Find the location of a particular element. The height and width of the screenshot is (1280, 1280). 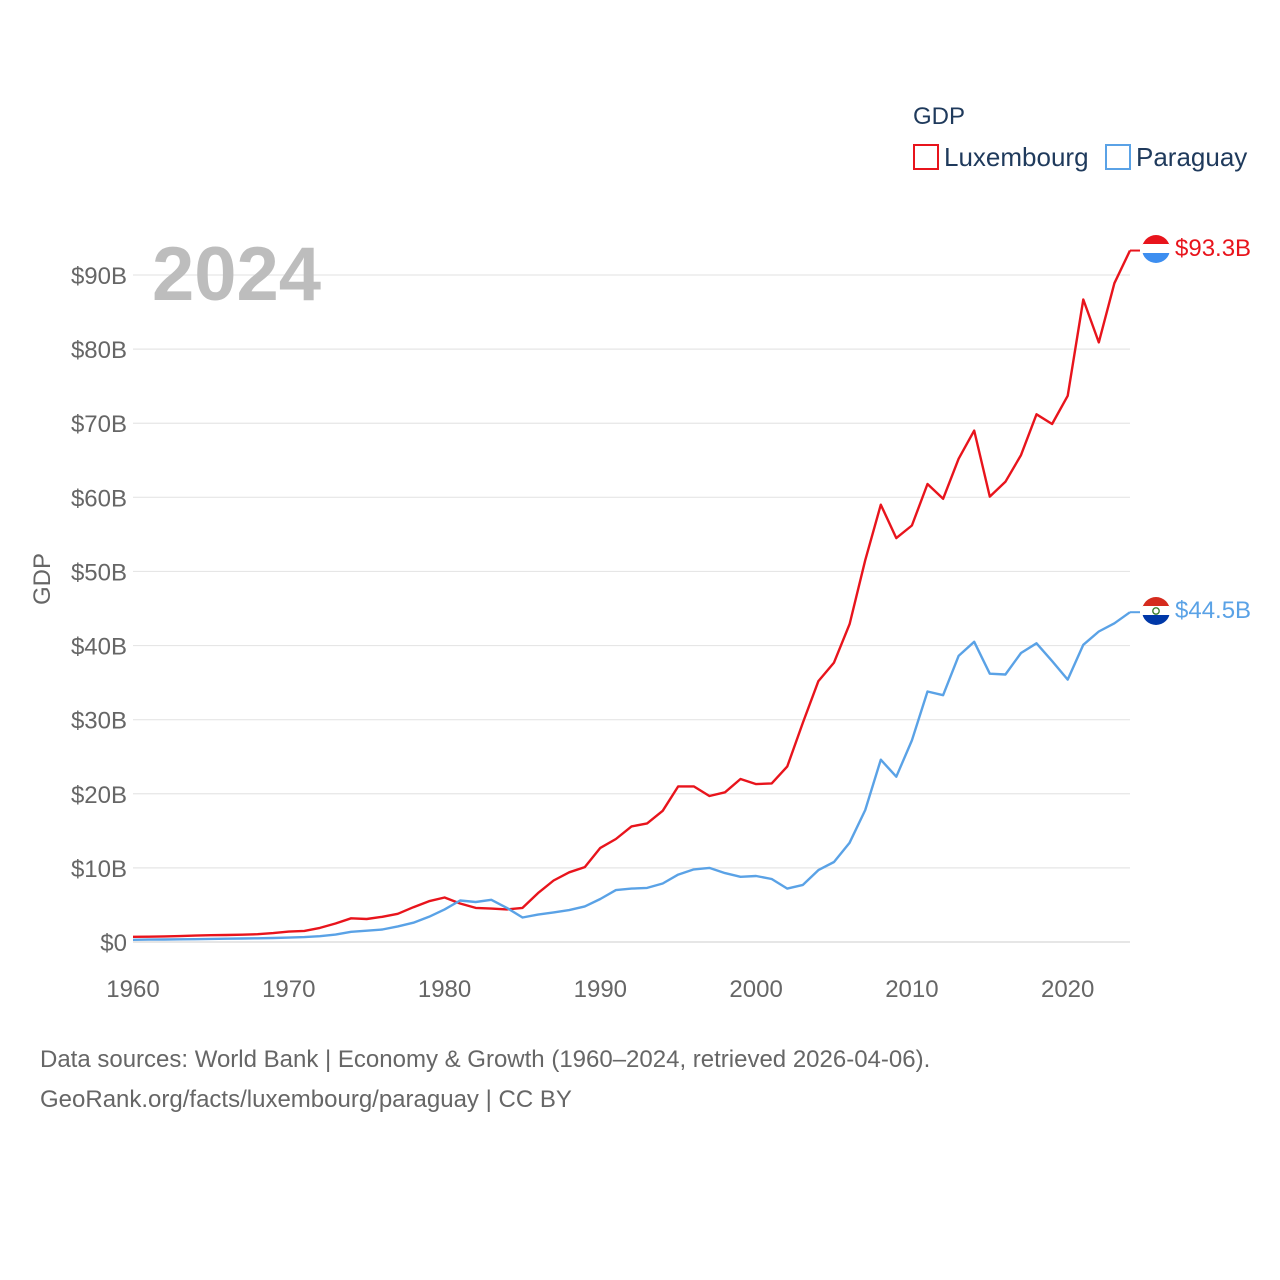

legend-label-paraguay: Paraguay is located at coordinates (1191, 157).